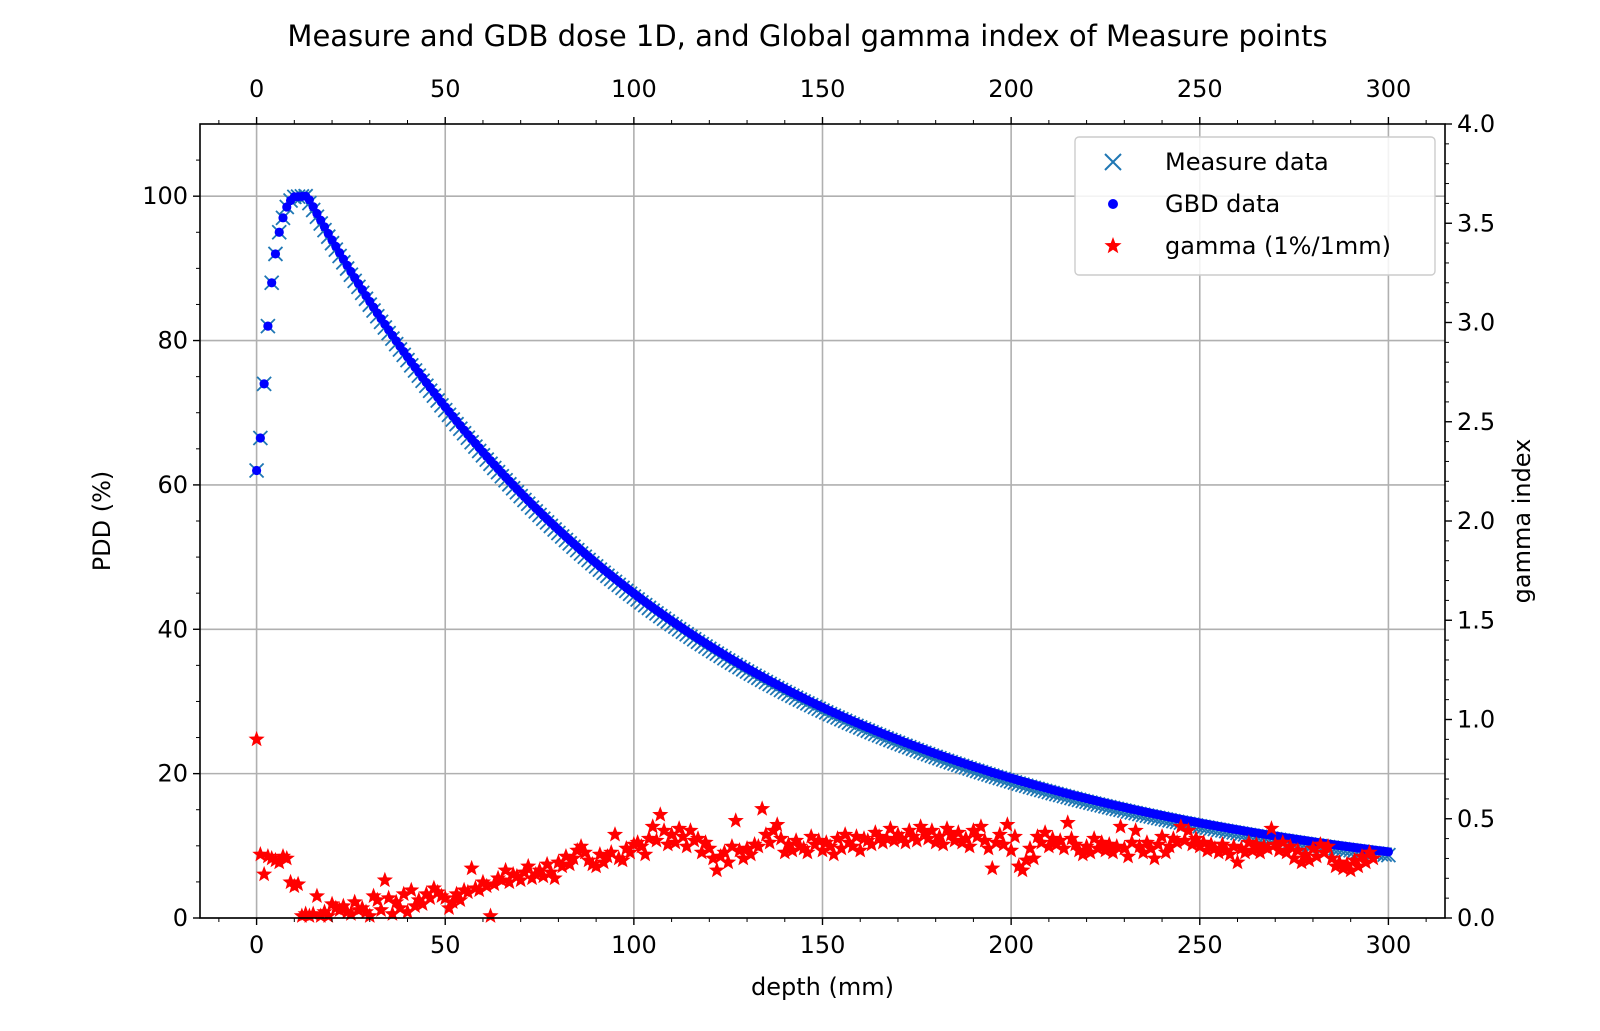 This screenshot has width=1600, height=1031. Describe the element at coordinates (1476, 323) in the screenshot. I see `y2-tick-label: 3.0` at that location.